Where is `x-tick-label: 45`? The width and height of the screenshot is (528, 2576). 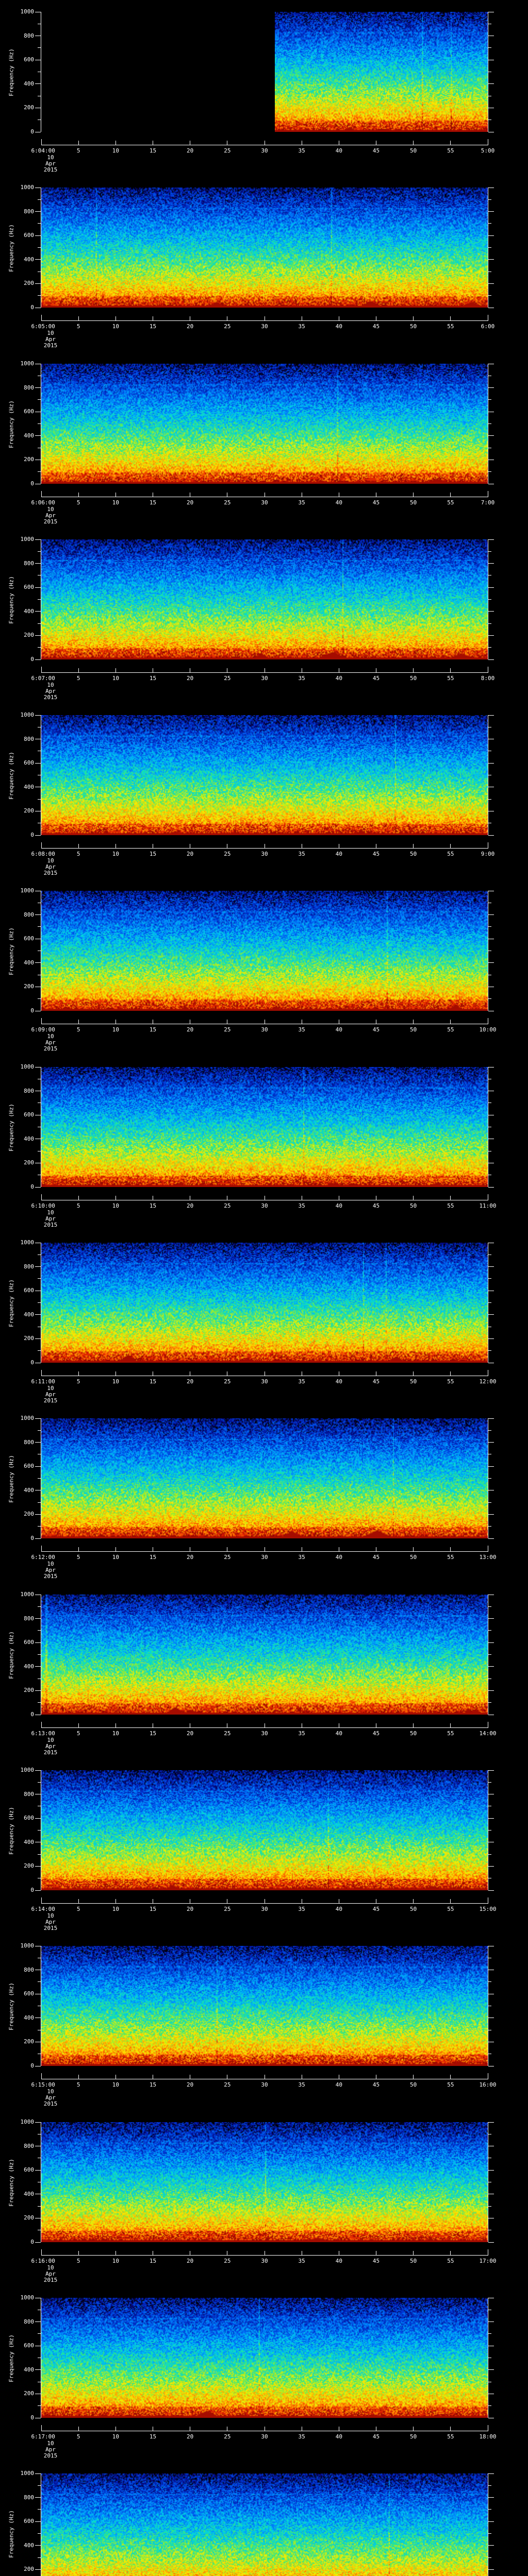
x-tick-label: 45 is located at coordinates (376, 678).